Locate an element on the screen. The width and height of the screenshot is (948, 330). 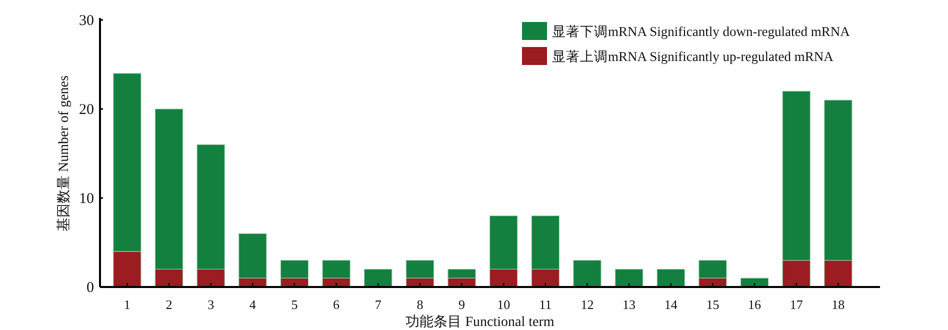
x-tick-label: 7 is located at coordinates (378, 304).